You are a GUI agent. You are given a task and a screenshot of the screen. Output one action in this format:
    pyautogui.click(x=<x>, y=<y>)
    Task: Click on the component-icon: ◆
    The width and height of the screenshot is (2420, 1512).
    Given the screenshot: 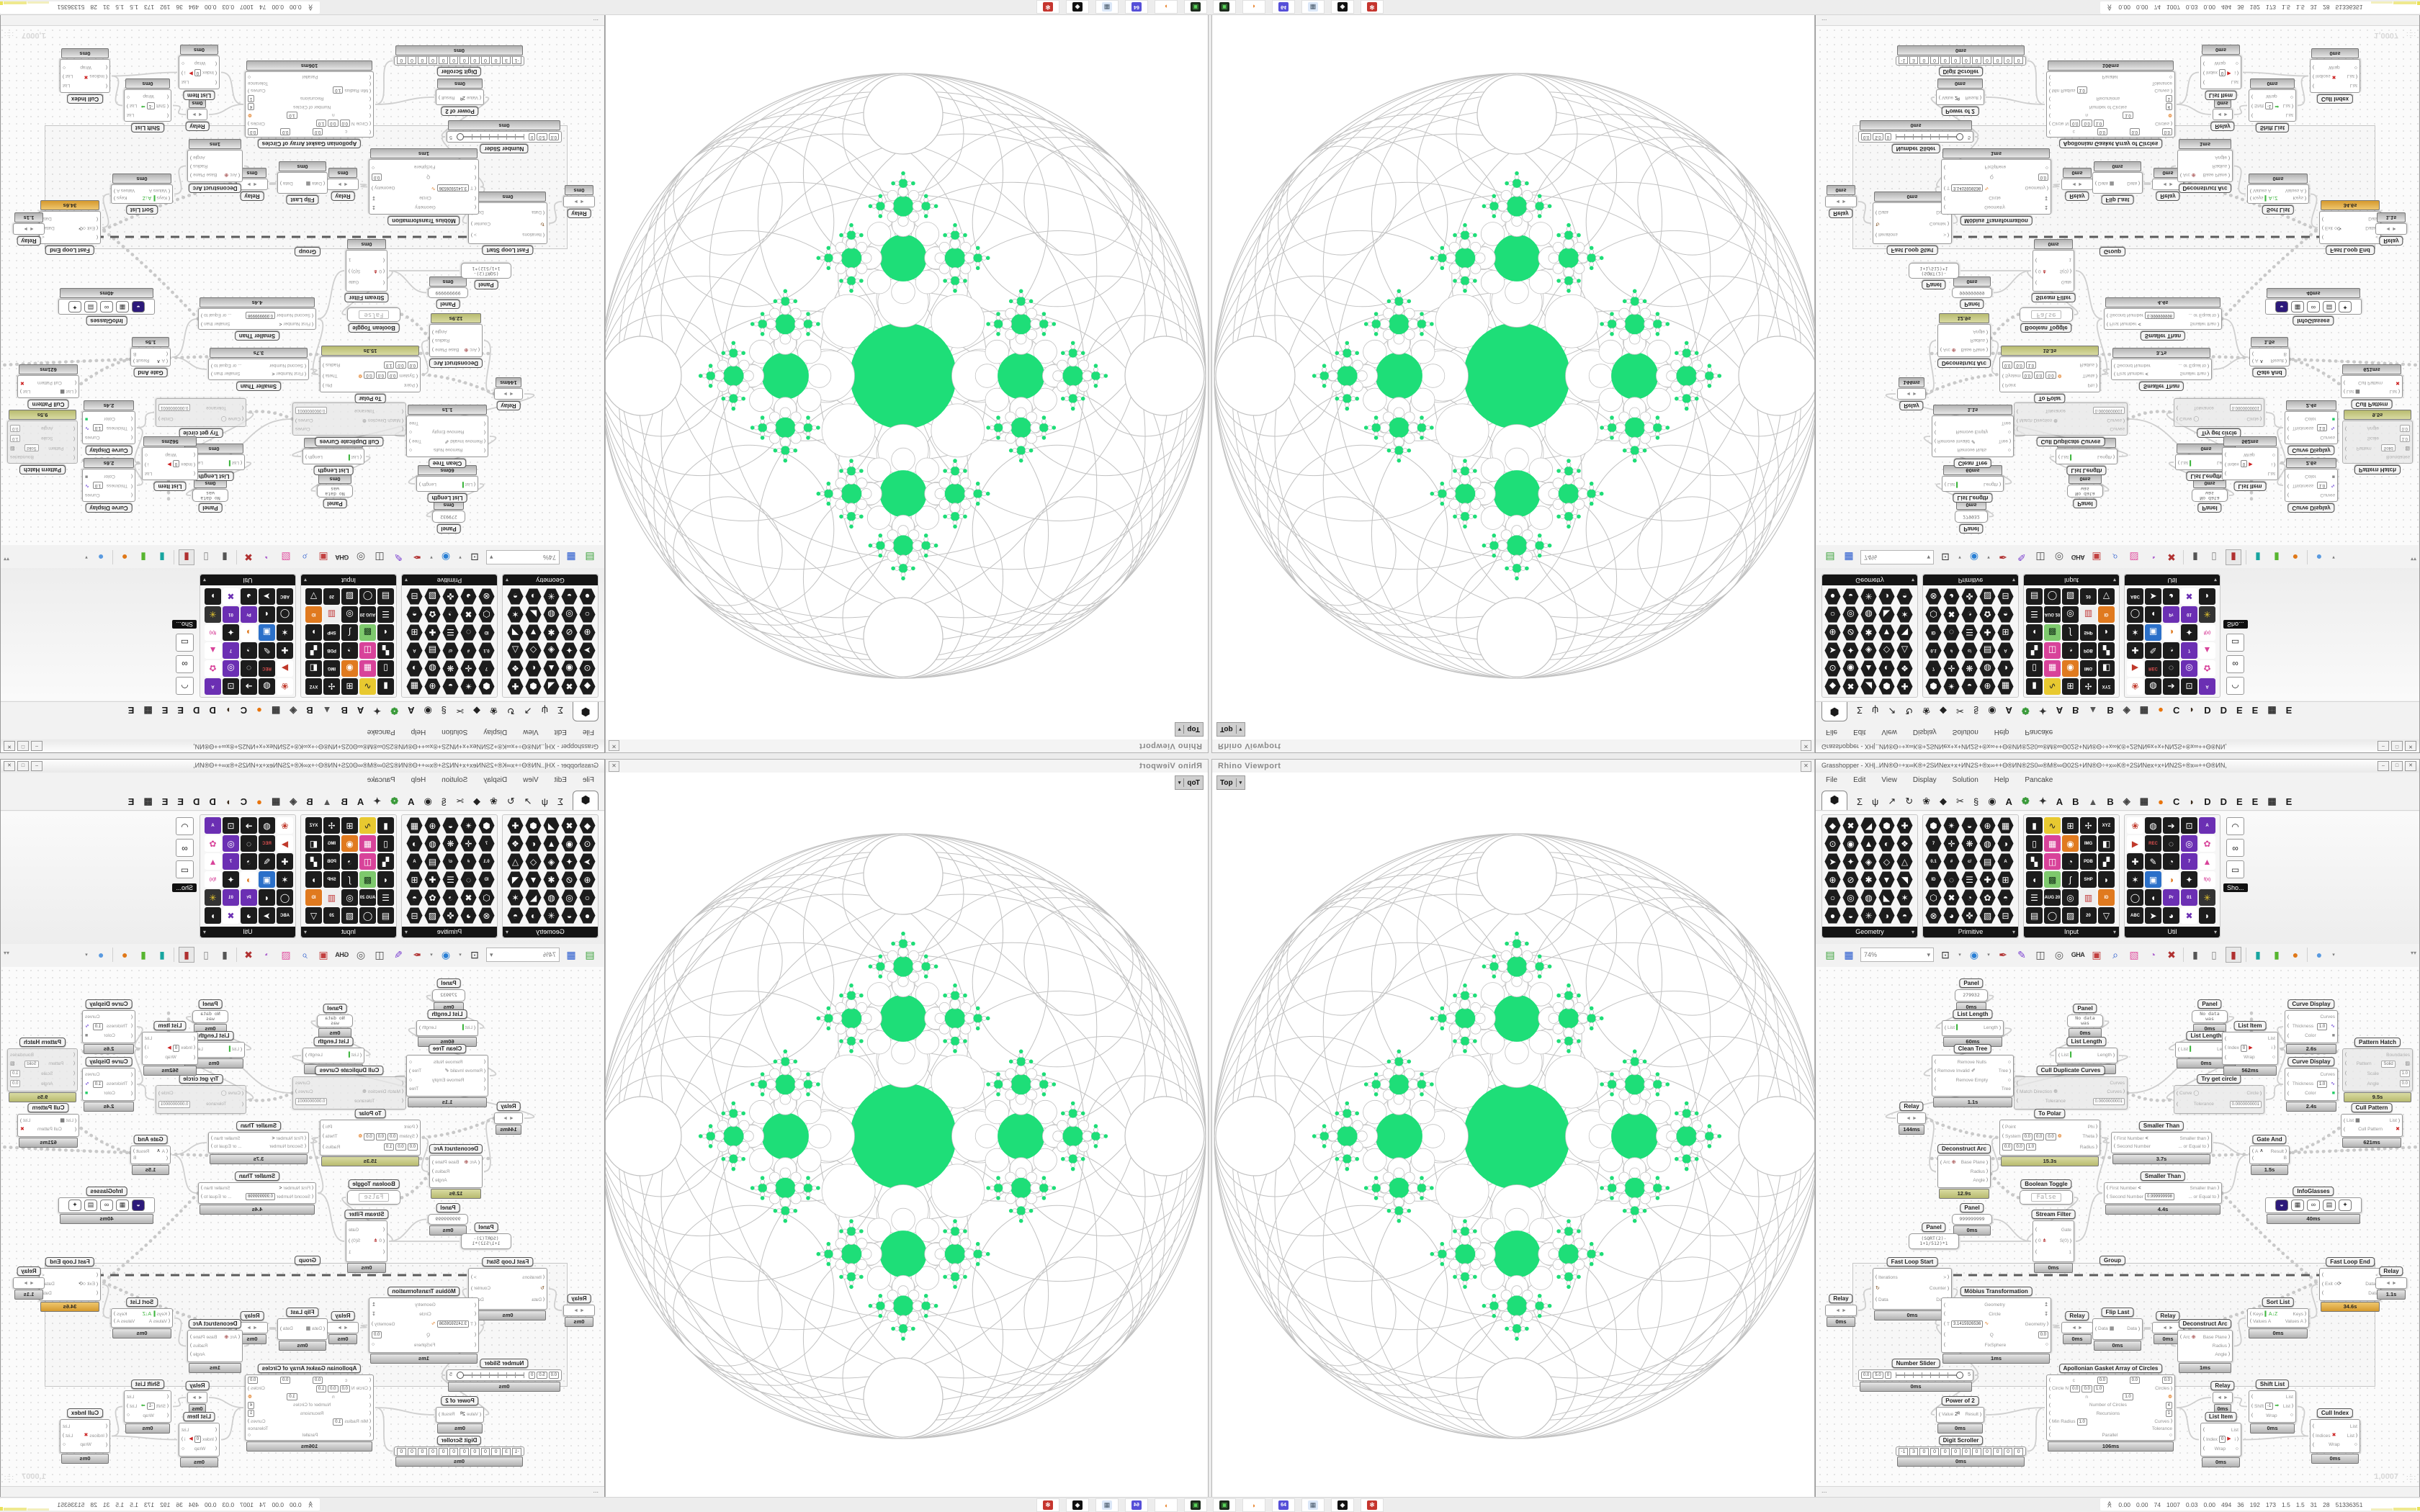 What is the action you would take?
    pyautogui.click(x=1833, y=825)
    